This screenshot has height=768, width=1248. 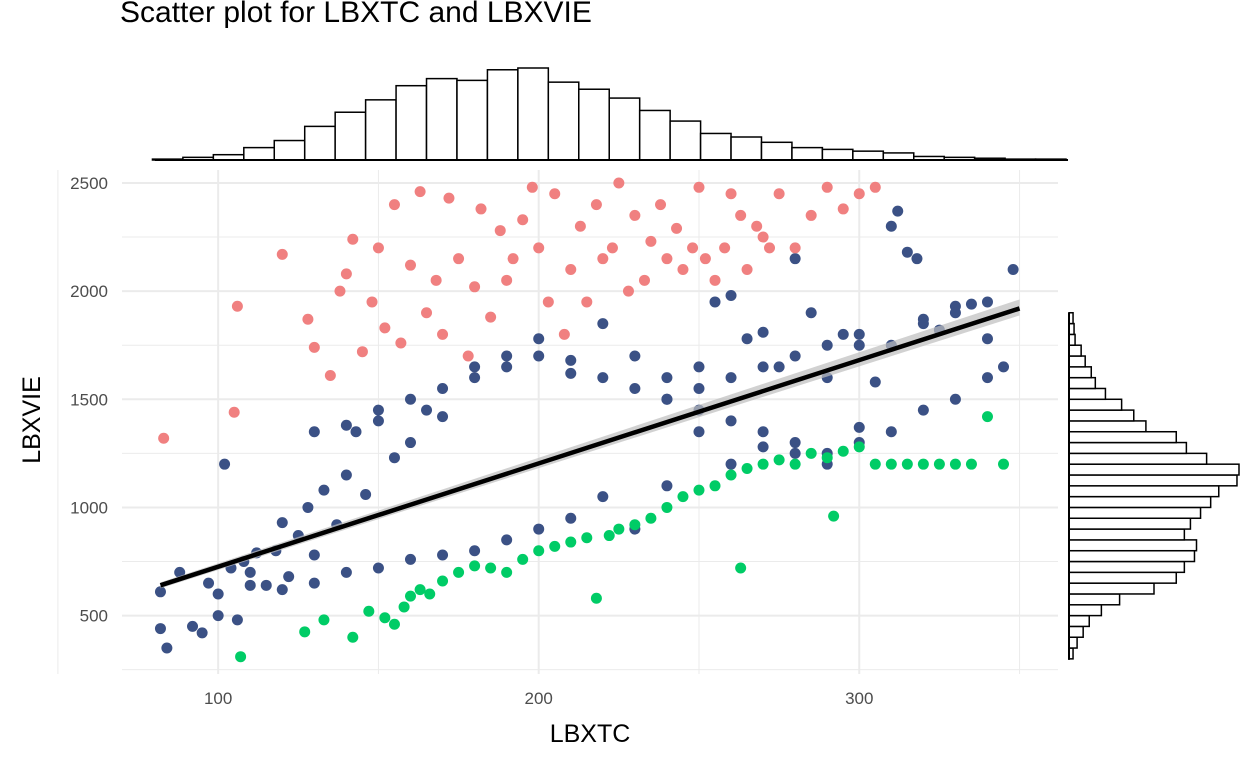 What do you see at coordinates (539, 698) in the screenshot?
I see `x-tick-label: 200` at bounding box center [539, 698].